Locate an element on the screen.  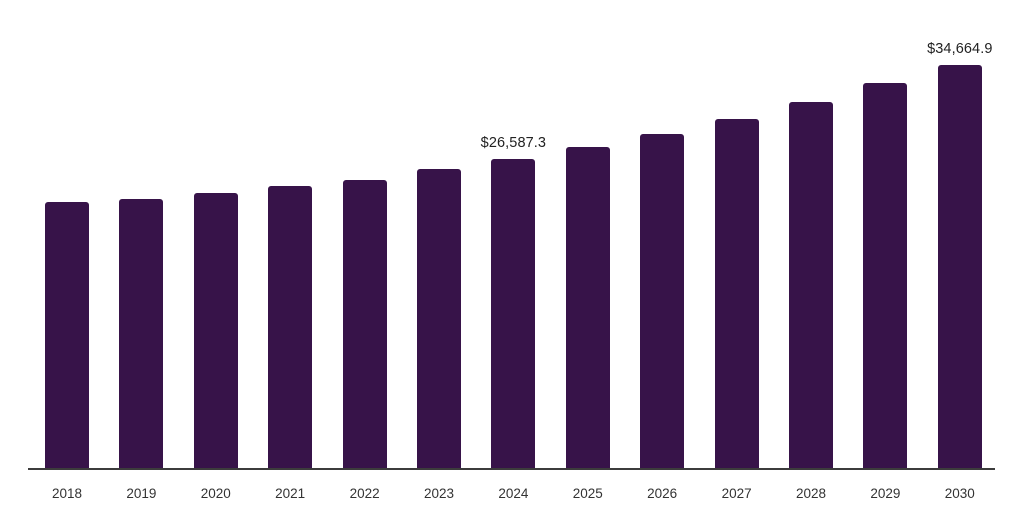
bar-slot: $26,587.3 is located at coordinates (513, 234).